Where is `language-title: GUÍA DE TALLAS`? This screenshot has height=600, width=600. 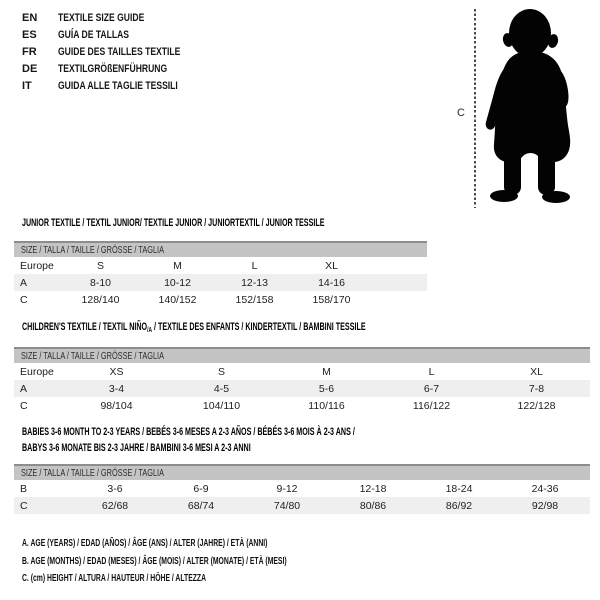 language-title: GUÍA DE TALLAS is located at coordinates (94, 35).